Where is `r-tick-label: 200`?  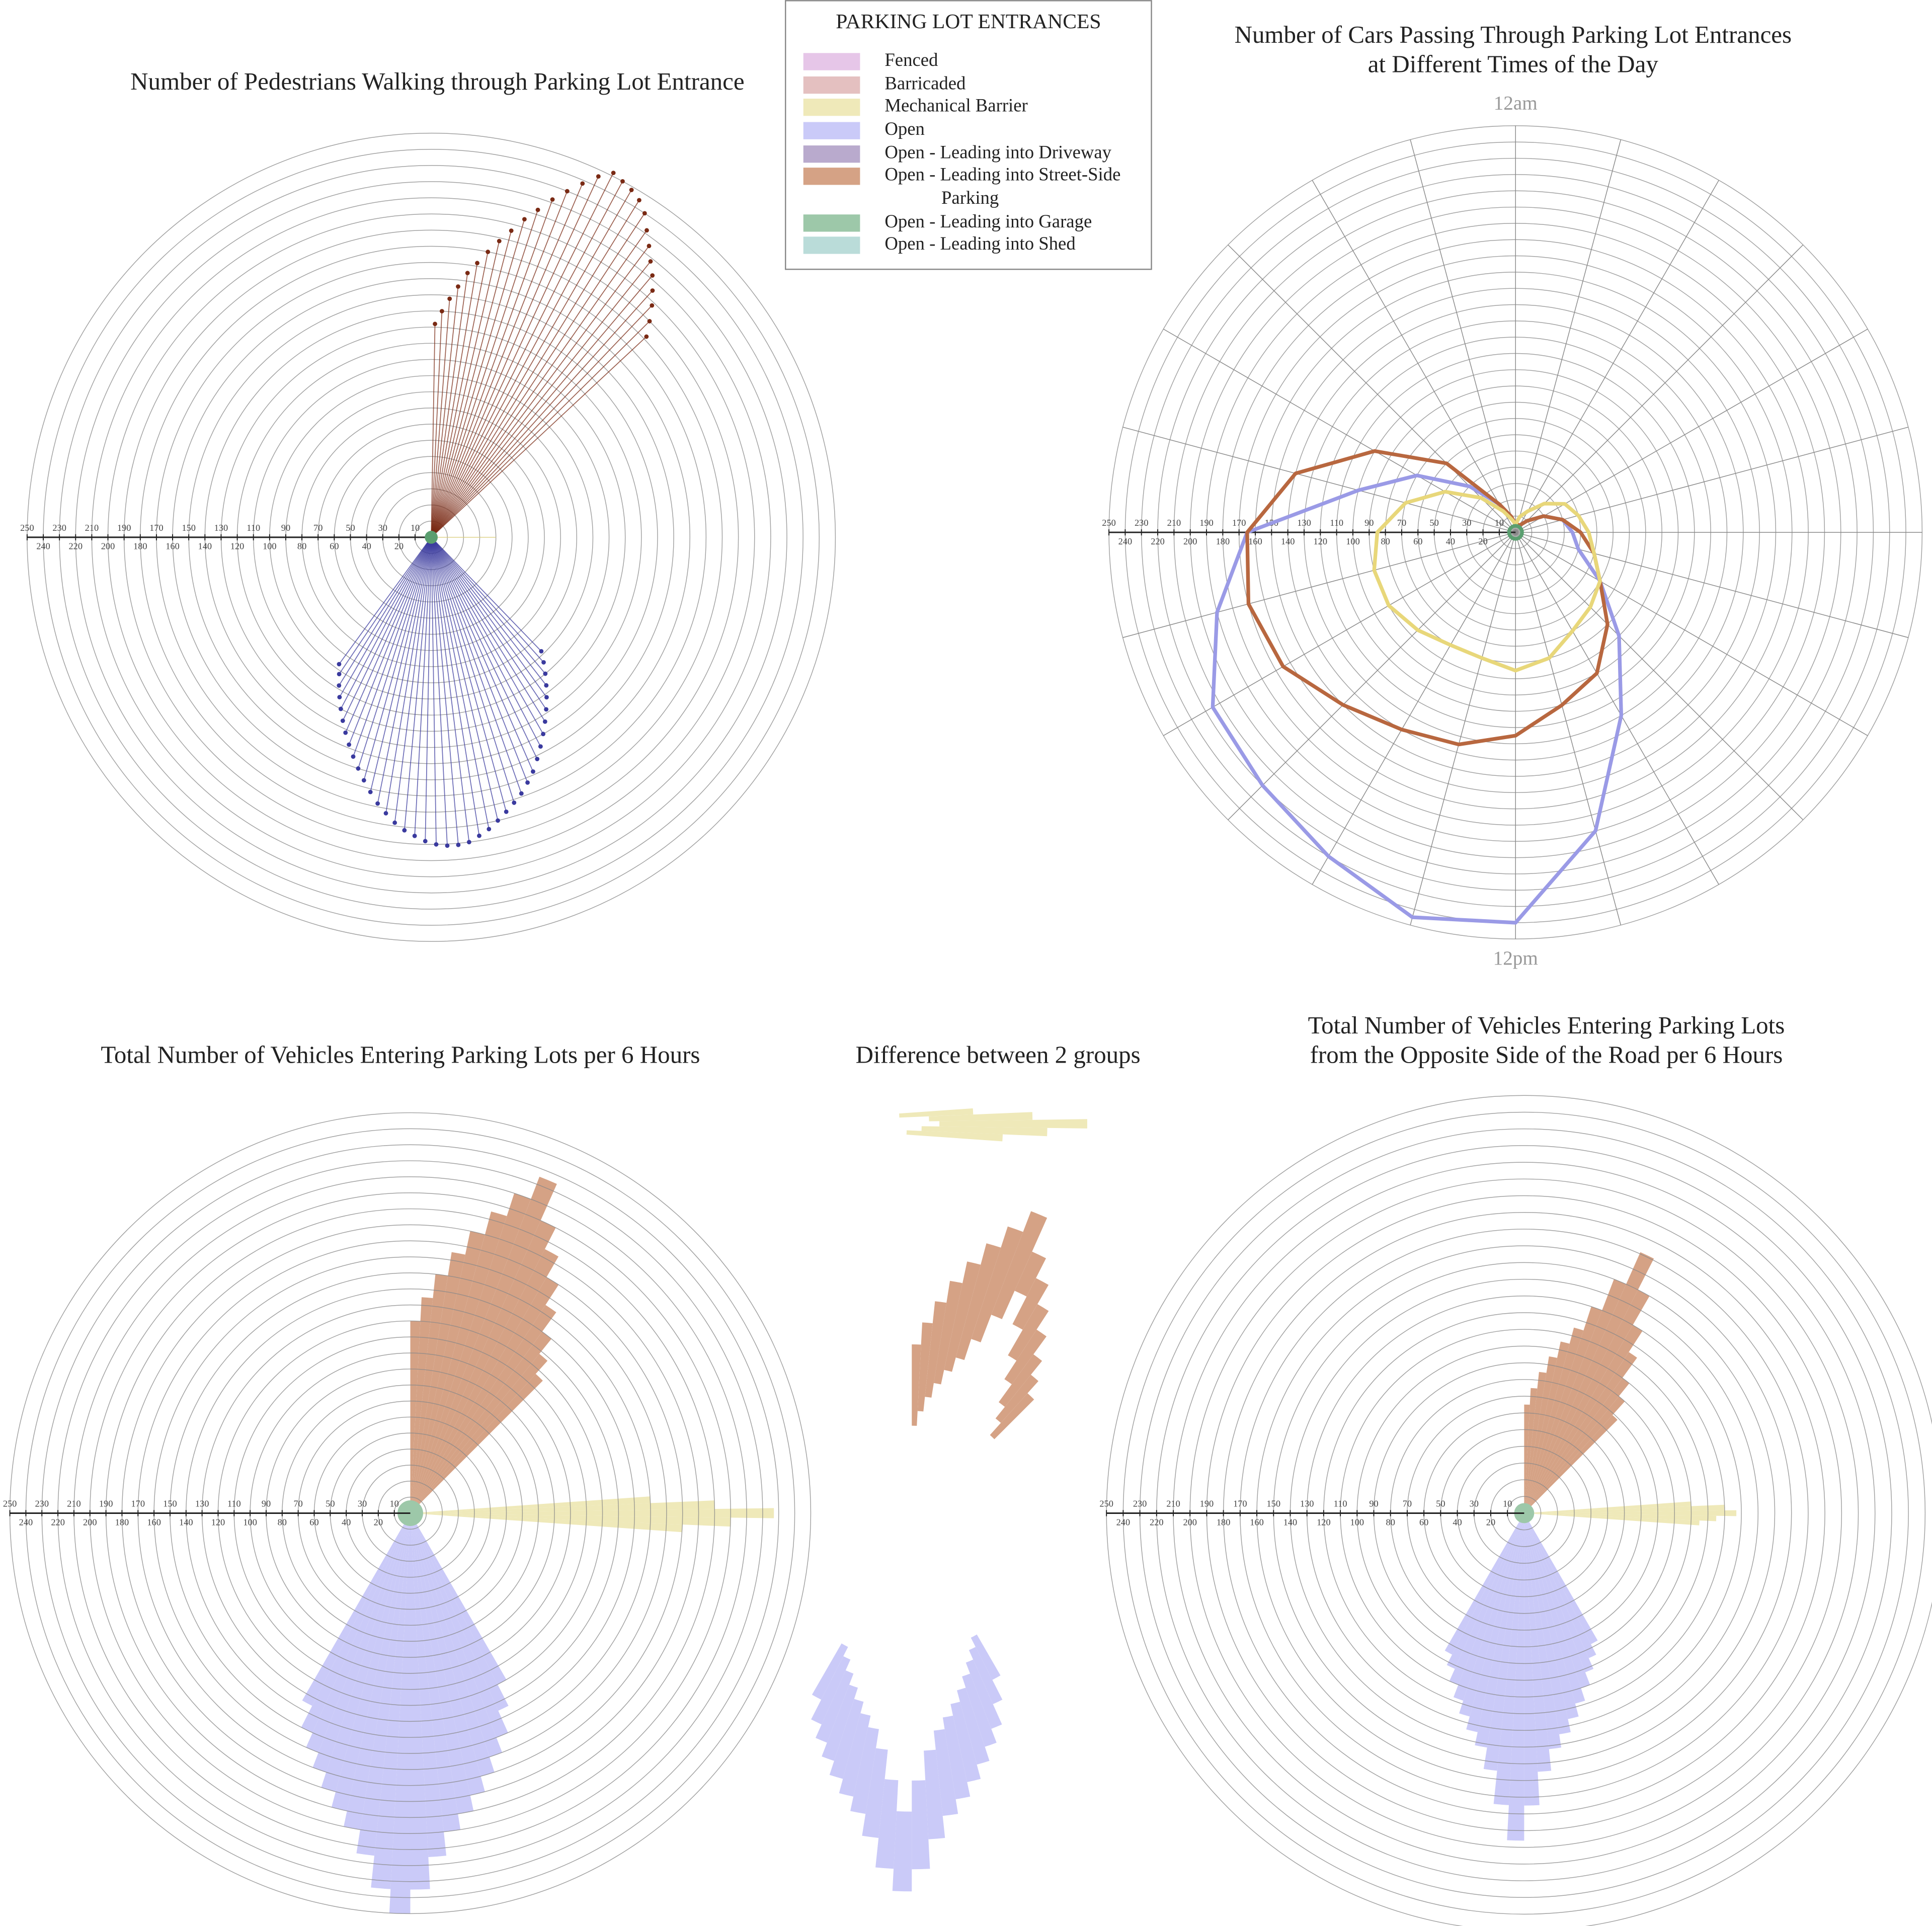 r-tick-label: 200 is located at coordinates (1190, 1522).